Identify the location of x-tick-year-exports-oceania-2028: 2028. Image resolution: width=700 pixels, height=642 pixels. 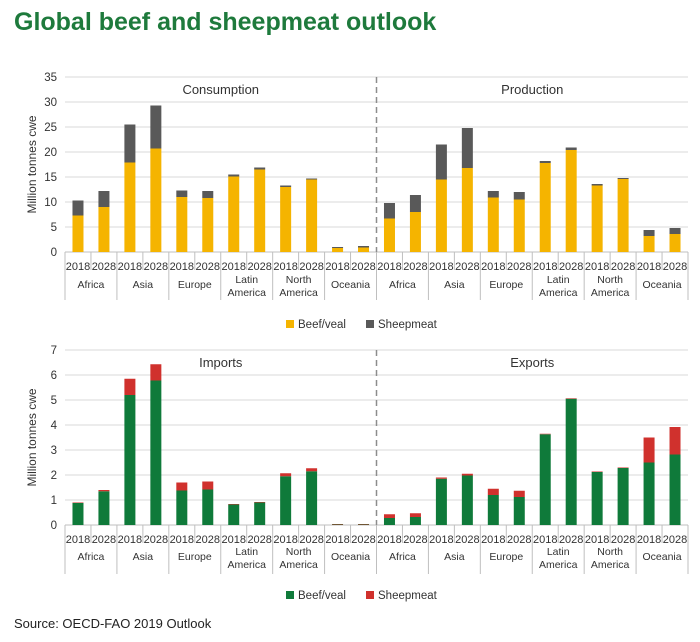
(675, 540).